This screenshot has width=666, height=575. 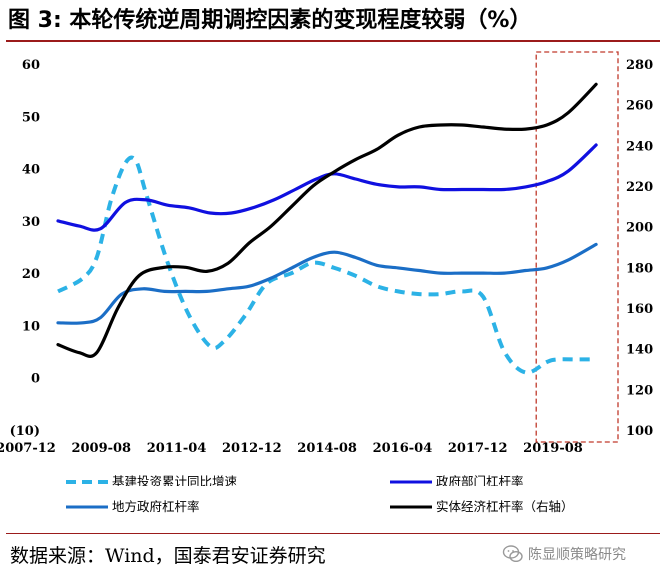 What do you see at coordinates (31, 326) in the screenshot?
I see `left-tick-label: 10` at bounding box center [31, 326].